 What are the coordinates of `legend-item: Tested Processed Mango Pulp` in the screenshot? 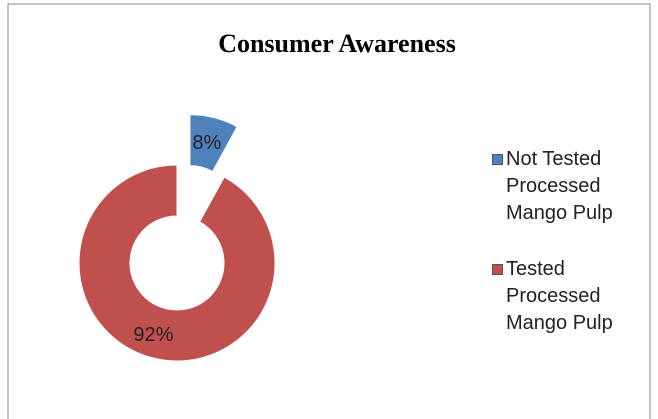 It's located at (567, 296).